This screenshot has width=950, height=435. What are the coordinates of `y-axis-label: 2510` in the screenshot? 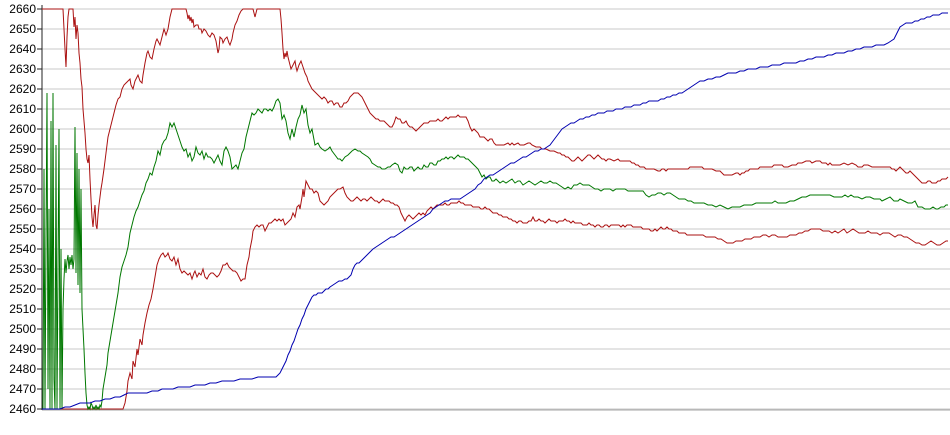 It's located at (22, 309).